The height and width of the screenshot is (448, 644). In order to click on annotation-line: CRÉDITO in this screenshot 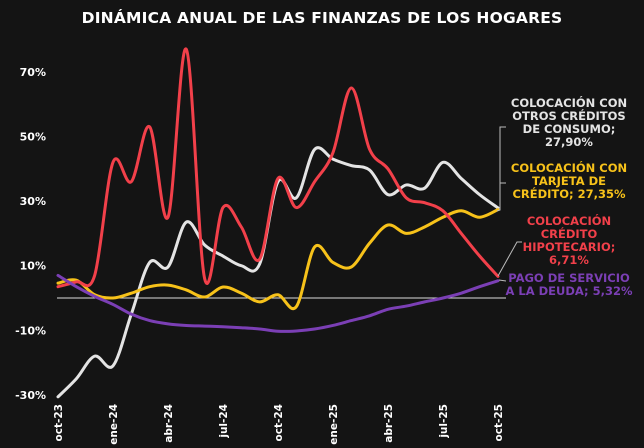, I will do `click(569, 234)`.